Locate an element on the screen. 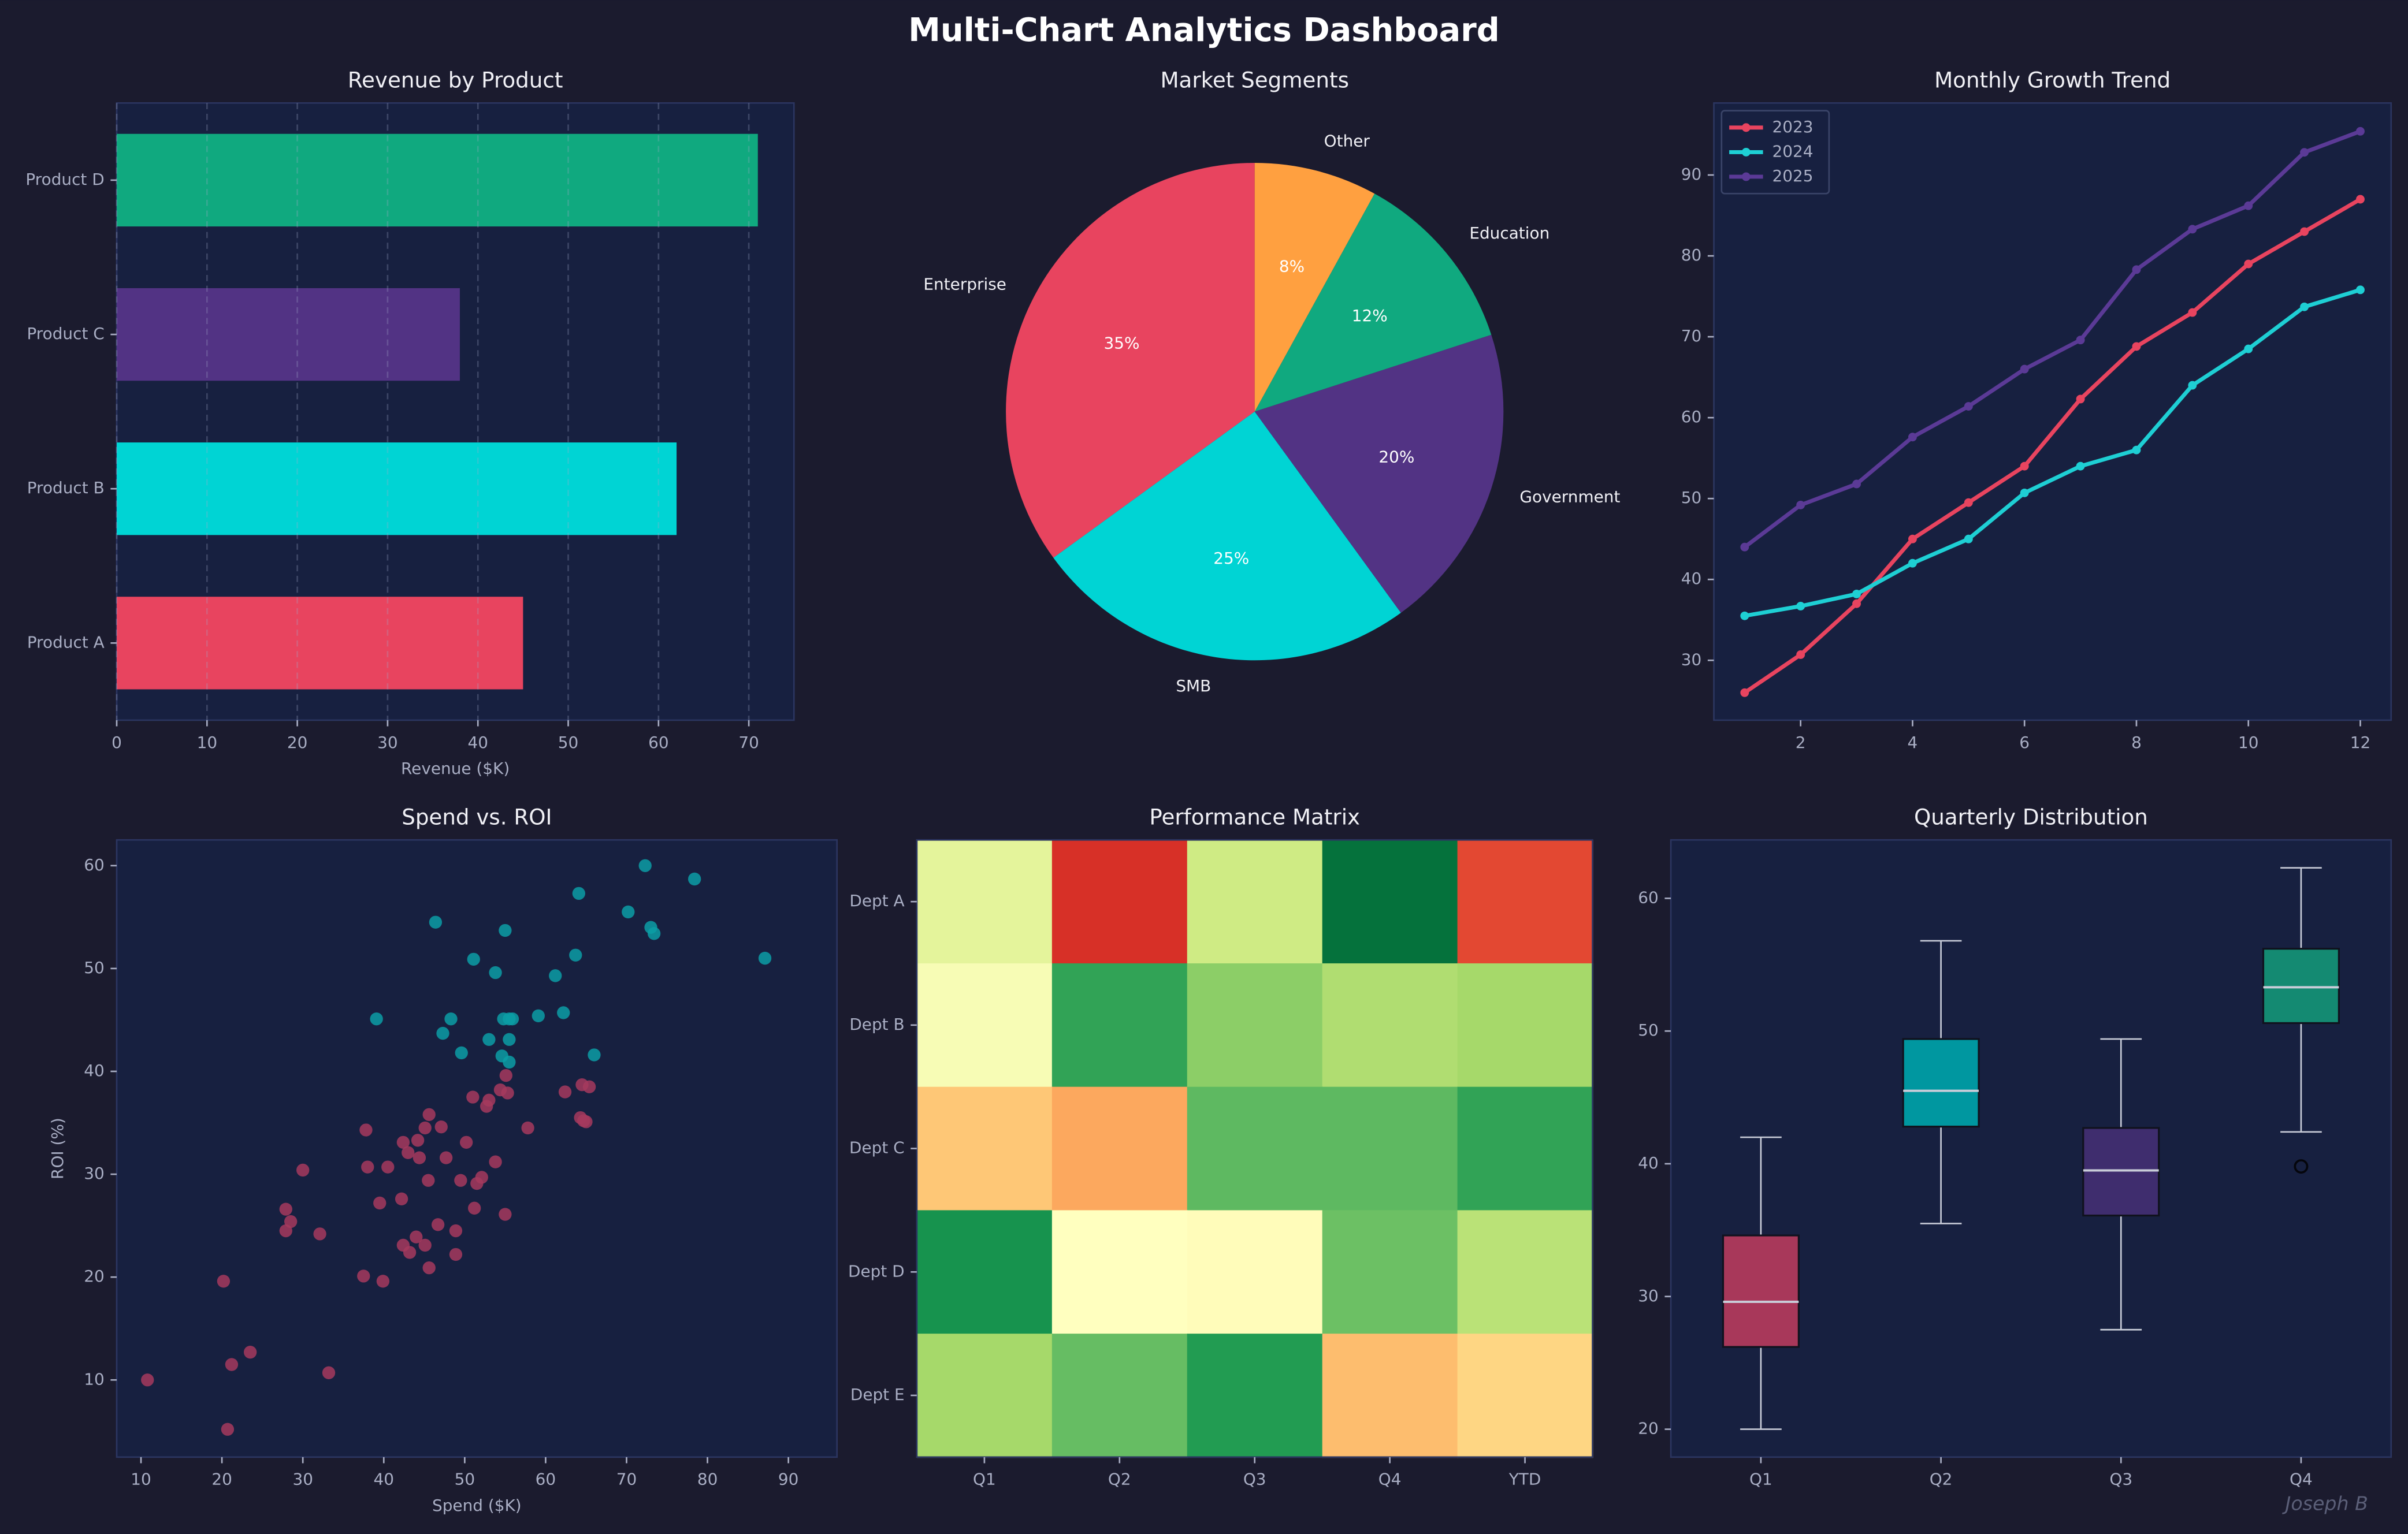  x-tick-label: Q2 is located at coordinates (1119, 1479).